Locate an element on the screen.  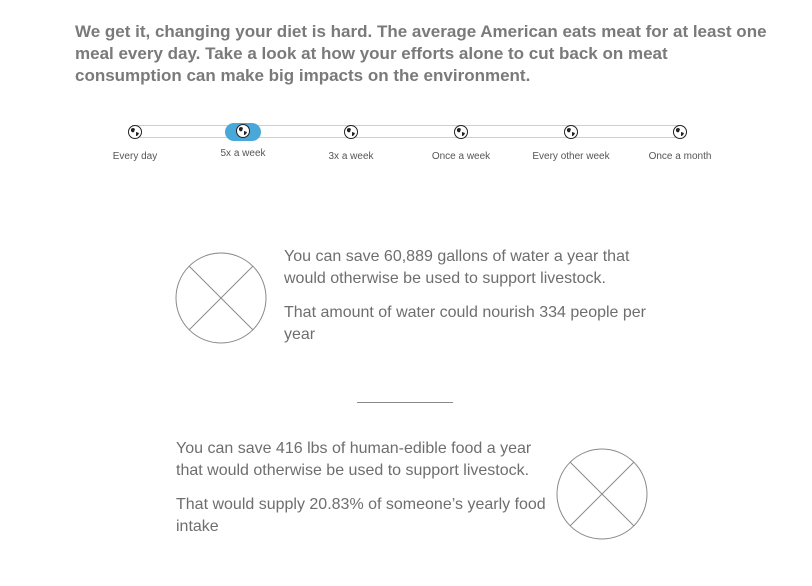
selected-indicator is located at coordinates (243, 132).